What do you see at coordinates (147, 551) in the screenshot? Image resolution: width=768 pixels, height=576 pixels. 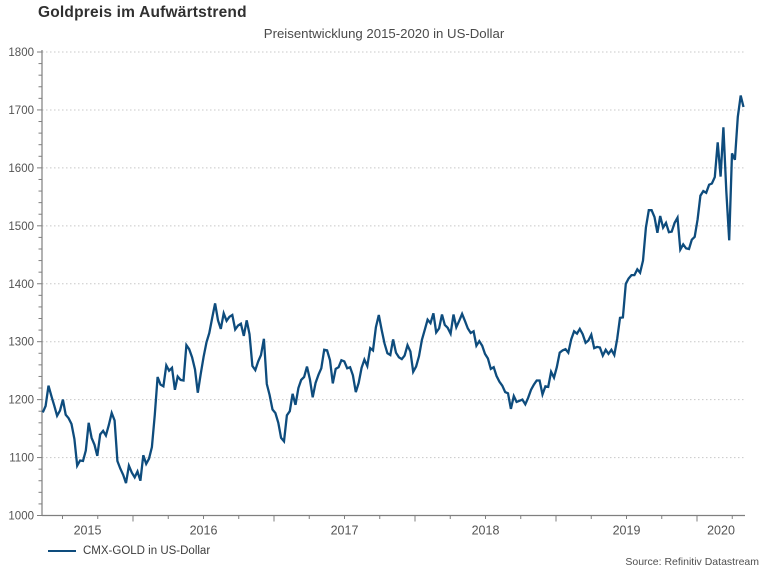 I see `legend-label: CMX-GOLD in US-Dollar` at bounding box center [147, 551].